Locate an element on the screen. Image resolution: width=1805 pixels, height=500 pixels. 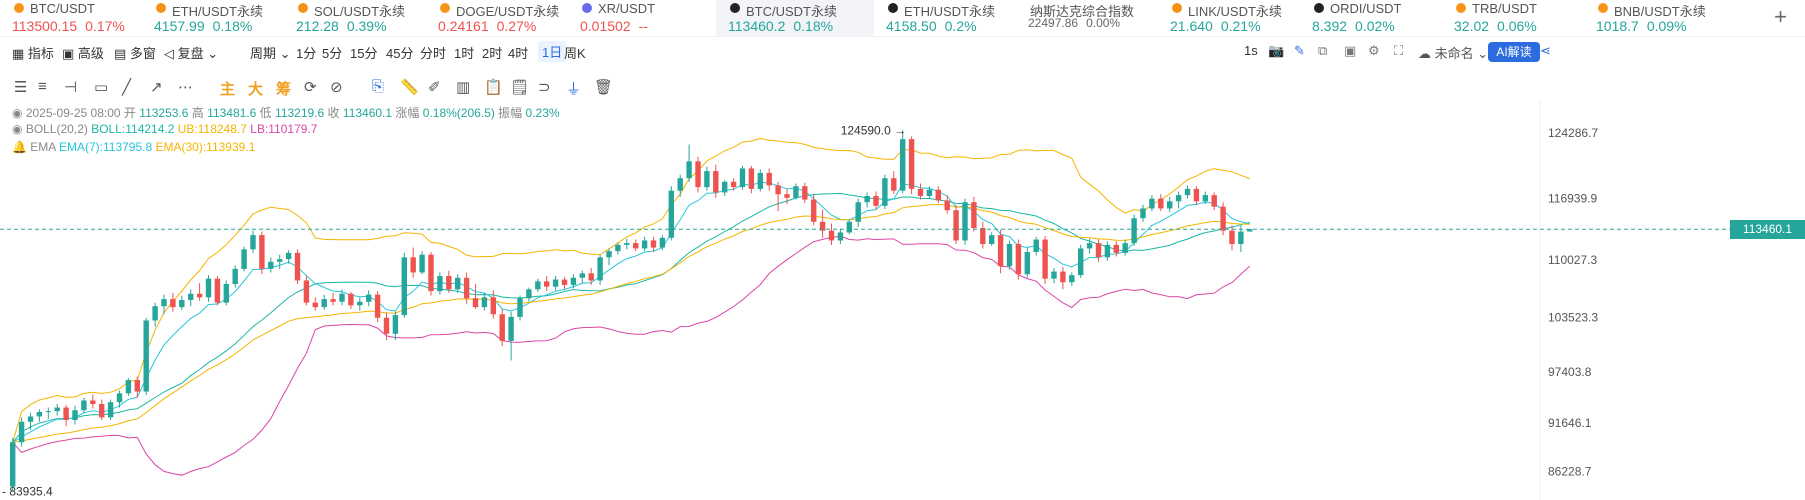
ticker-quote: 32.02 0.06% is located at coordinates (1499, 26).